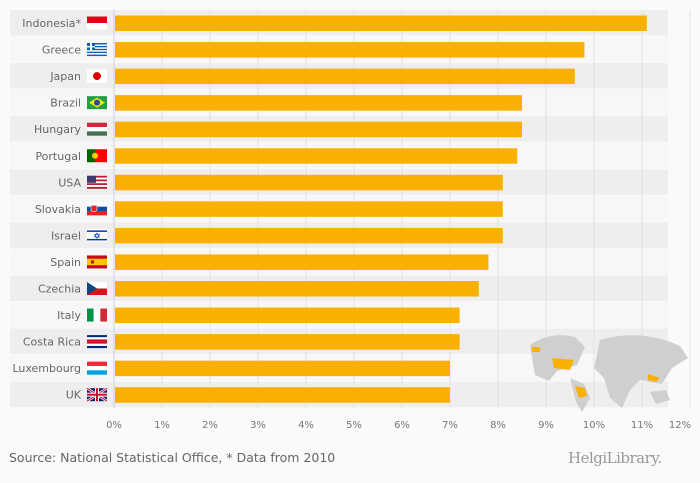 The height and width of the screenshot is (483, 700). I want to click on x-tick-label: 11%, so click(642, 425).